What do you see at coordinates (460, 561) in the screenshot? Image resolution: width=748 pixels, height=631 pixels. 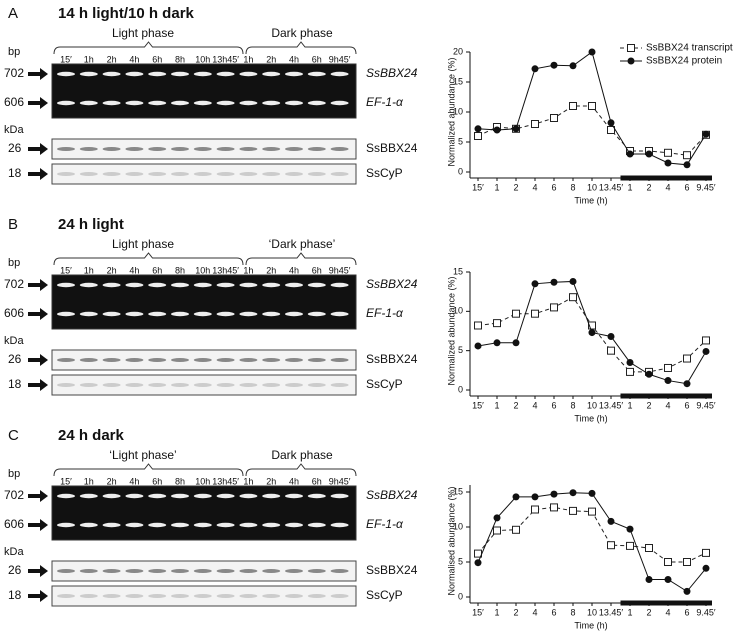 I see `y-tick-label: 5` at bounding box center [460, 561].